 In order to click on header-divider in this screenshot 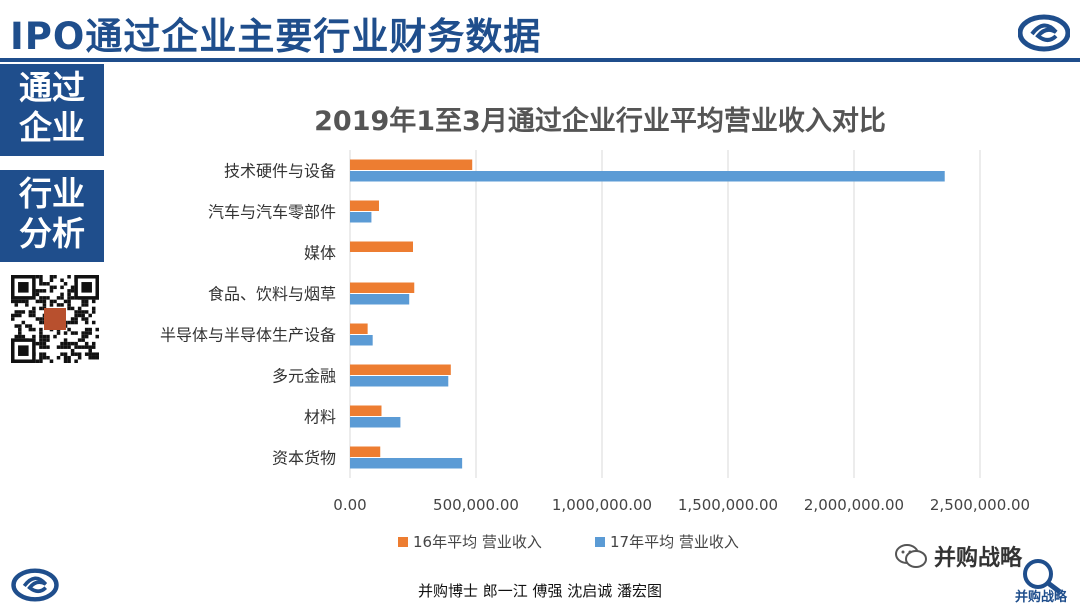, I will do `click(540, 60)`.